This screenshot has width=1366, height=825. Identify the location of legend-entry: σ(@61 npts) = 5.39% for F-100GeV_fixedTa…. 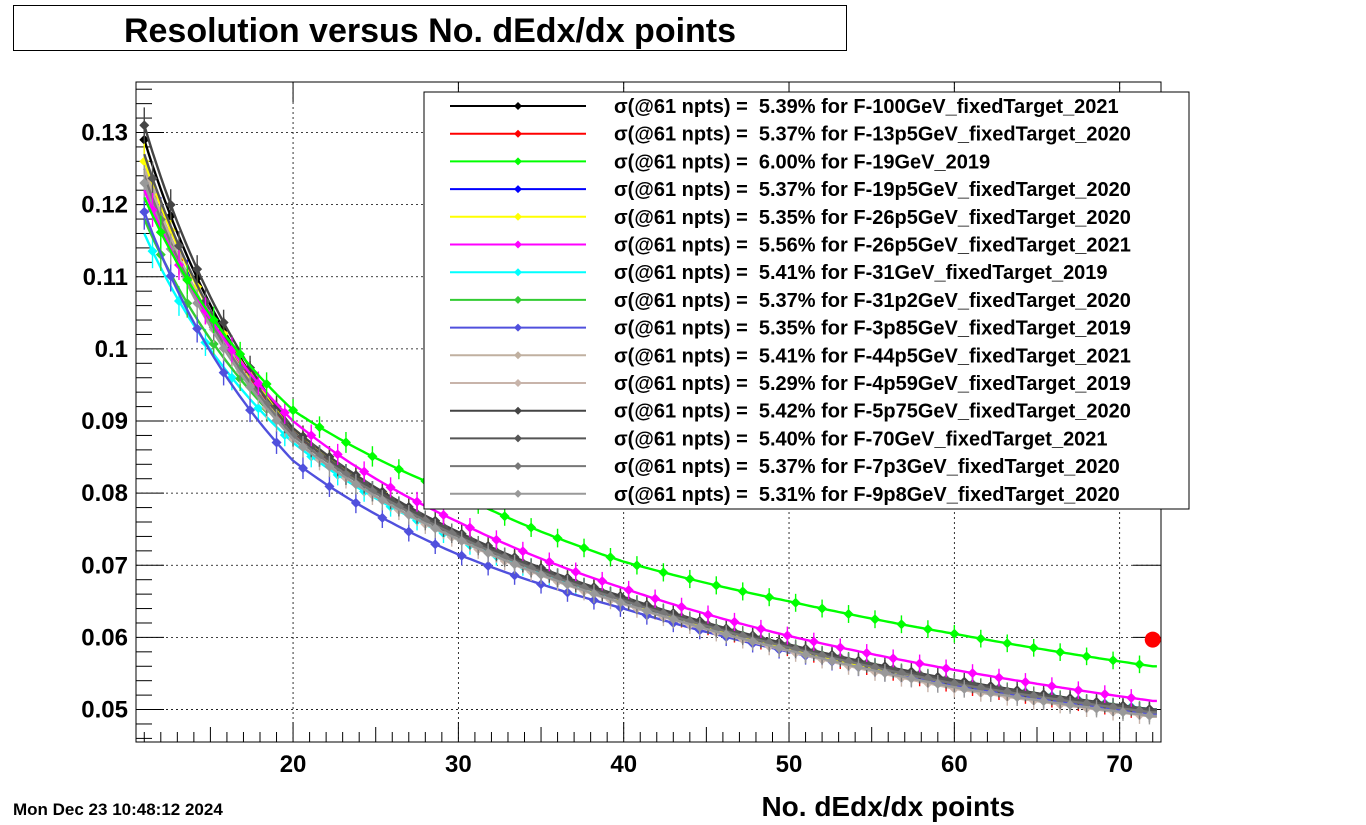
(784, 107).